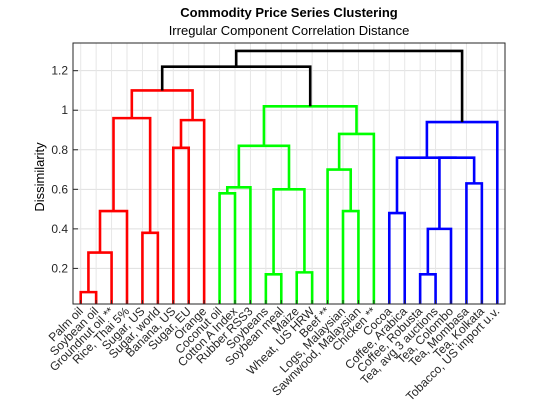  I want to click on dendrogram-link-c23, so click(457, 192).